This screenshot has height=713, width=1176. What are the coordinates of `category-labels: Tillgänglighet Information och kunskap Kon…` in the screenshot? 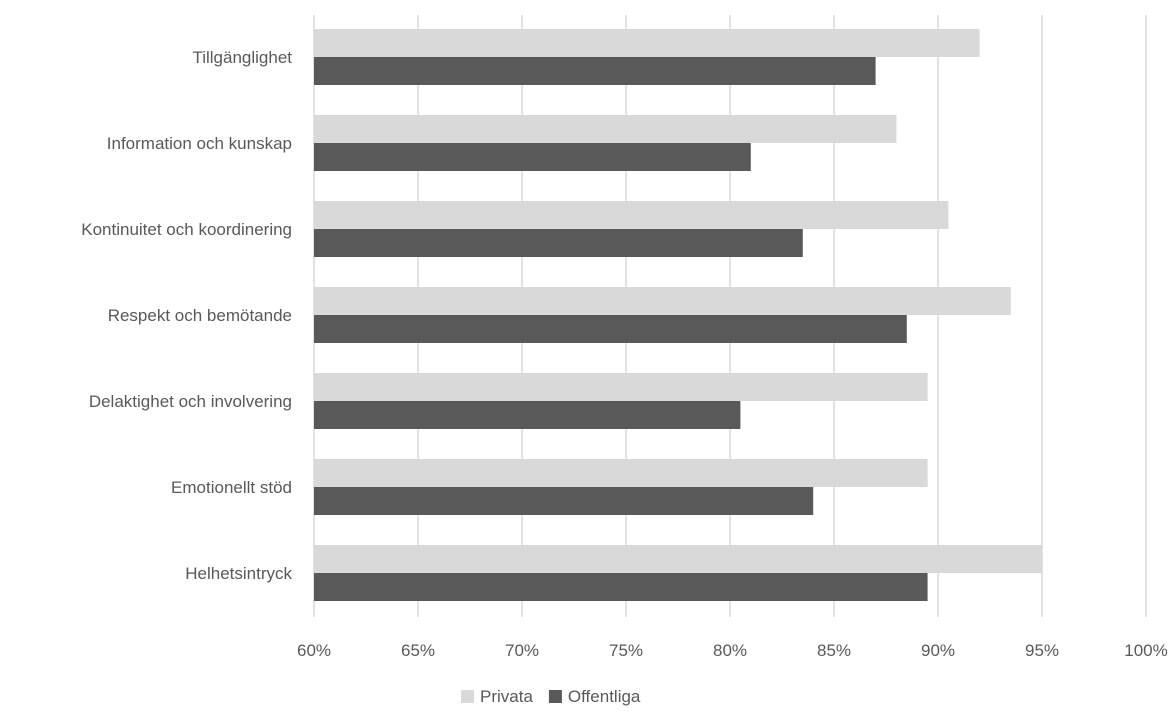 It's located at (186, 315).